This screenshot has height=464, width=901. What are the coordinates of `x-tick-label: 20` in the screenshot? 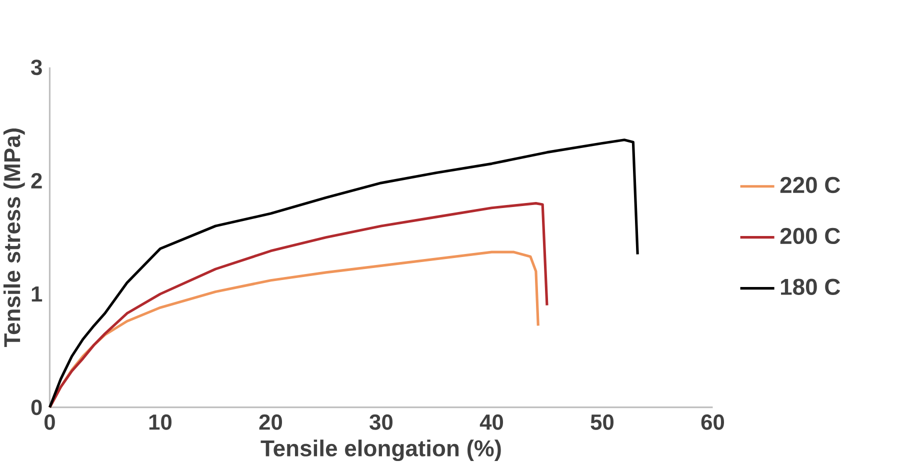 It's located at (270, 422).